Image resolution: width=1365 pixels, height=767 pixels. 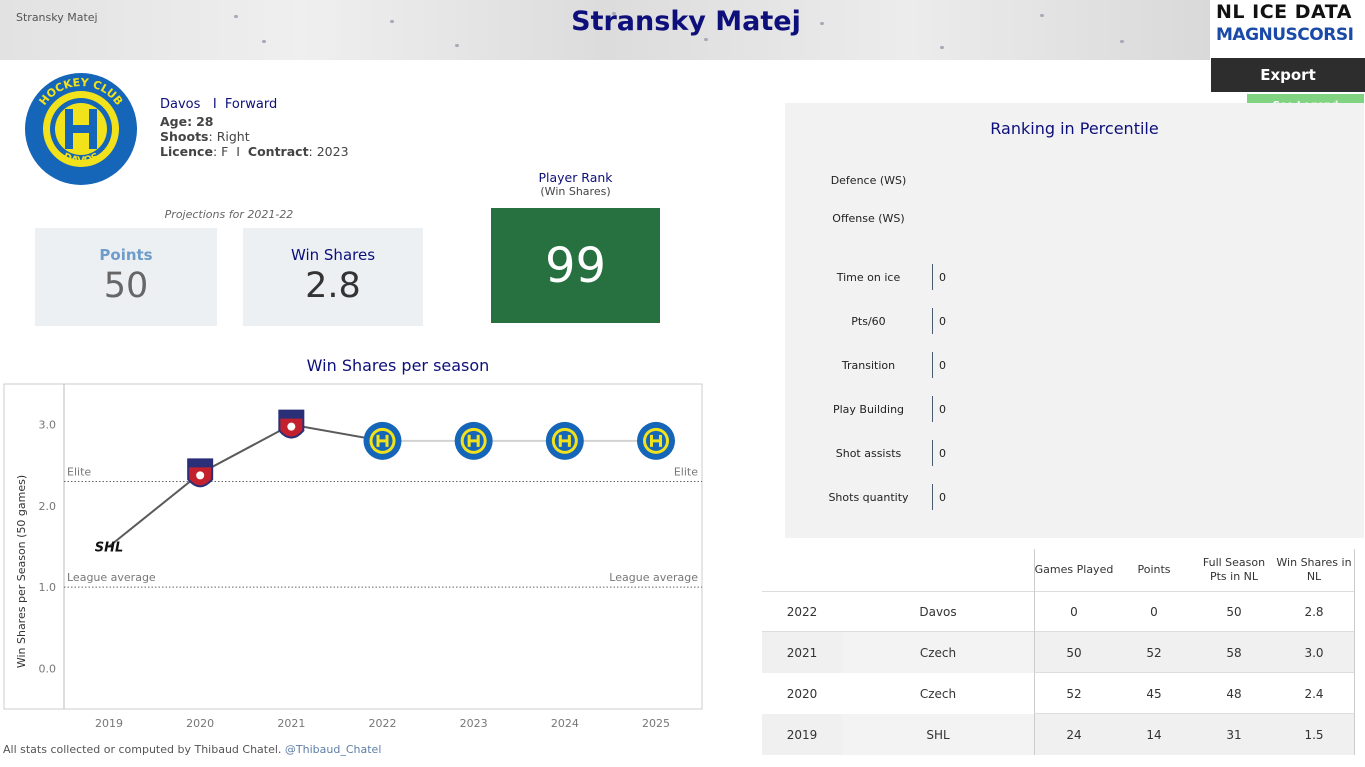 What do you see at coordinates (333, 255) in the screenshot?
I see `win-shares-kpi-label: Win Shares` at bounding box center [333, 255].